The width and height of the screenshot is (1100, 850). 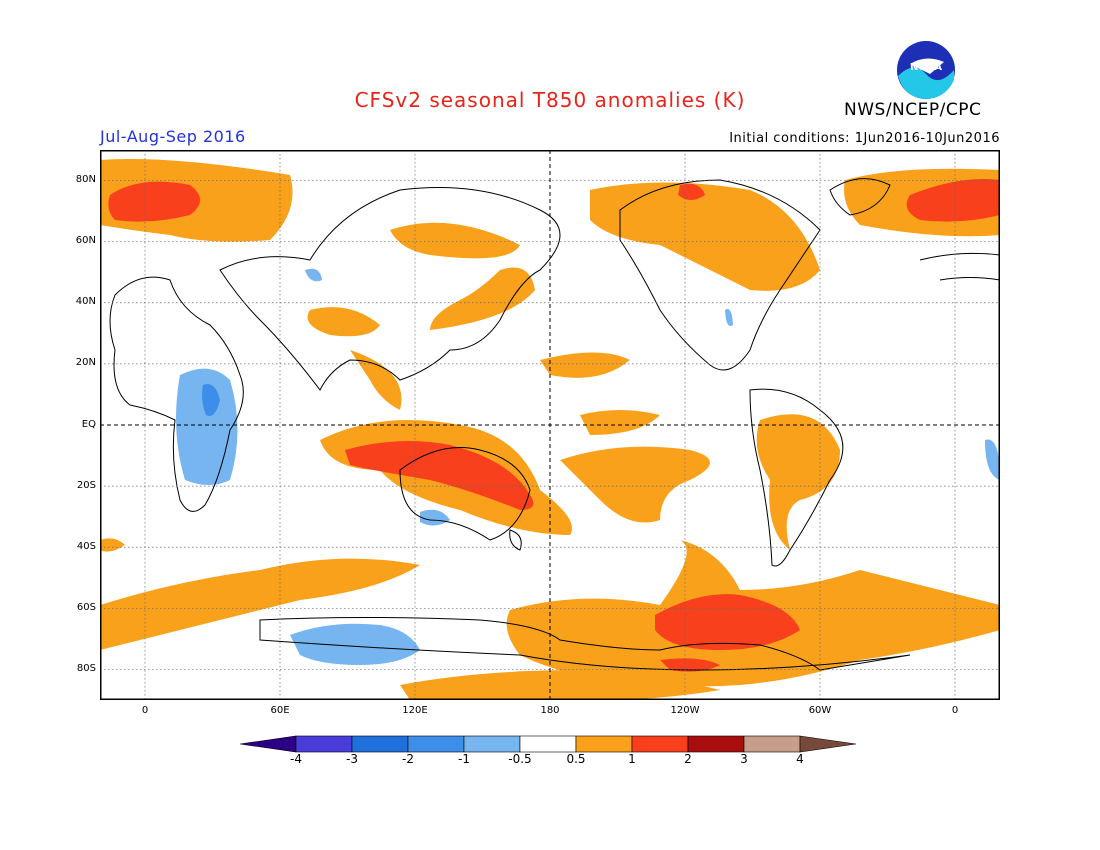 What do you see at coordinates (85, 301) in the screenshot?
I see `lat-label: 40N` at bounding box center [85, 301].